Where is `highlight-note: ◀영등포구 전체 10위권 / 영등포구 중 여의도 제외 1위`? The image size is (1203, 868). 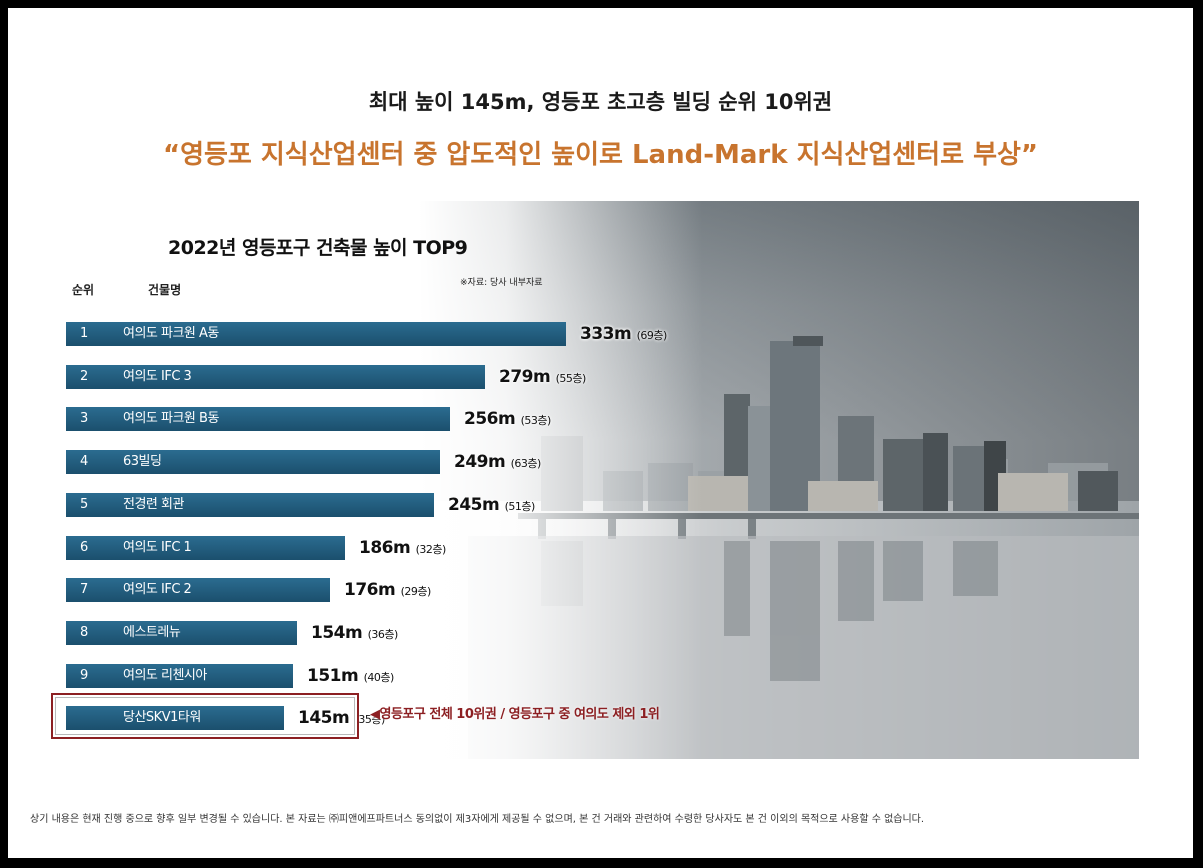 highlight-note: ◀영등포구 전체 10위권 / 영등포구 중 여의도 제외 1위 is located at coordinates (515, 714).